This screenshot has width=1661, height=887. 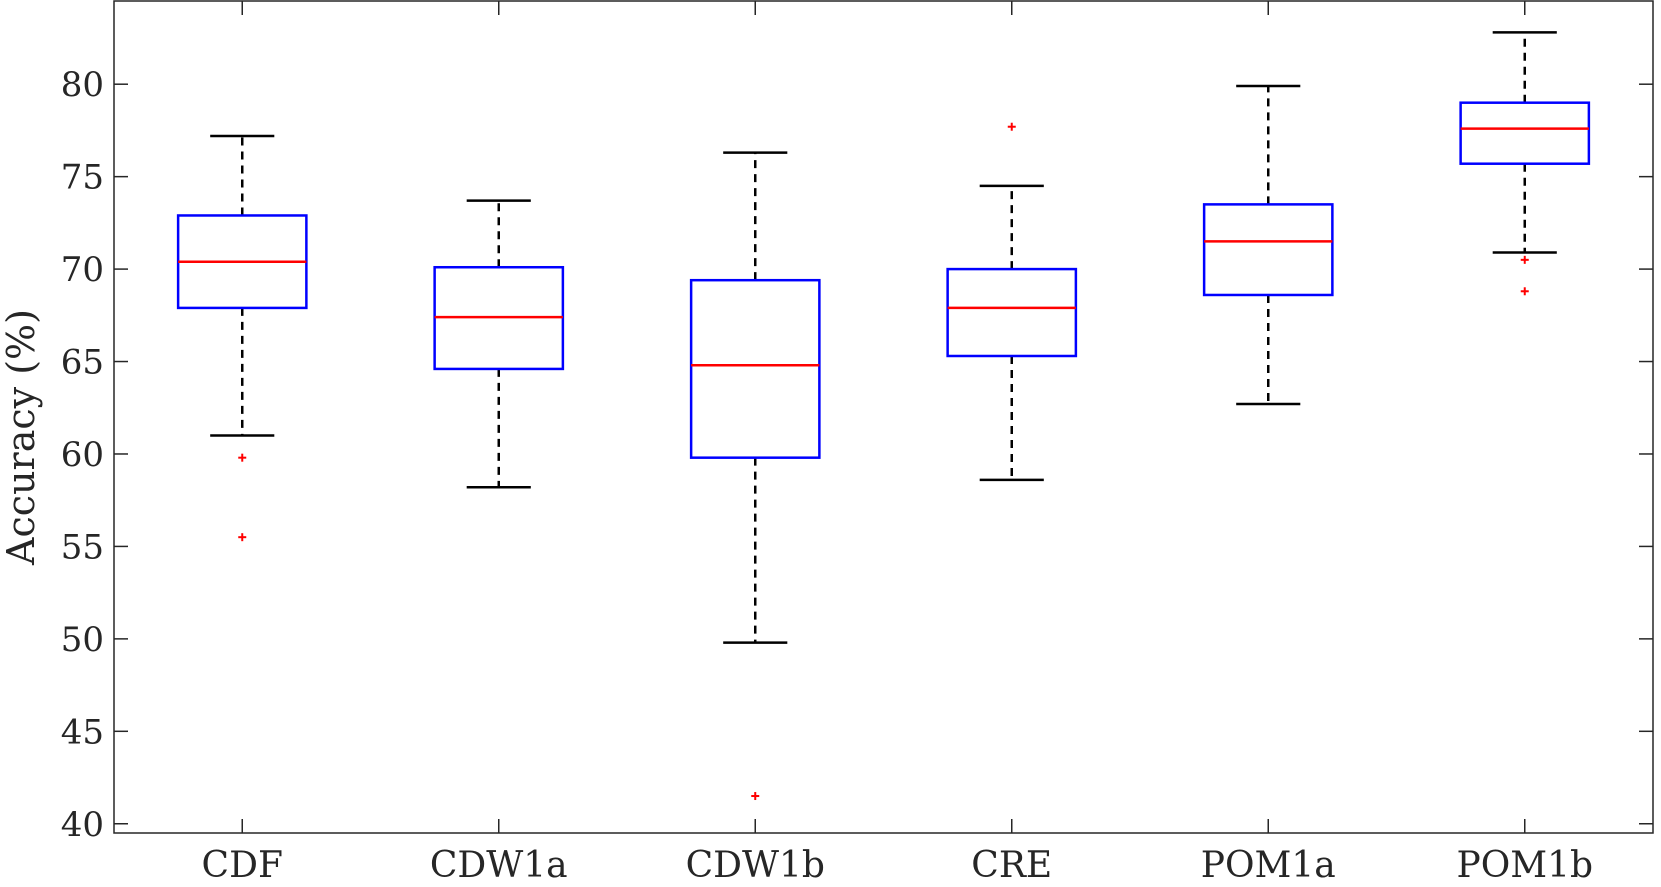 I want to click on box-group-CDF, so click(x=242, y=338).